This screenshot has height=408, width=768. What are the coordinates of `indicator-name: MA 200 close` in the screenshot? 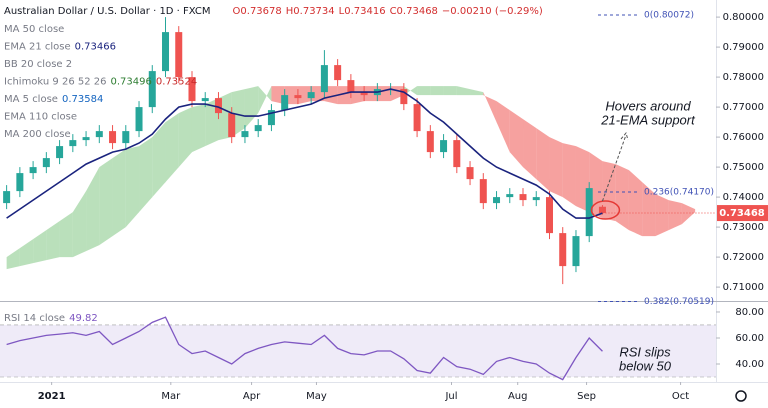 It's located at (37, 134).